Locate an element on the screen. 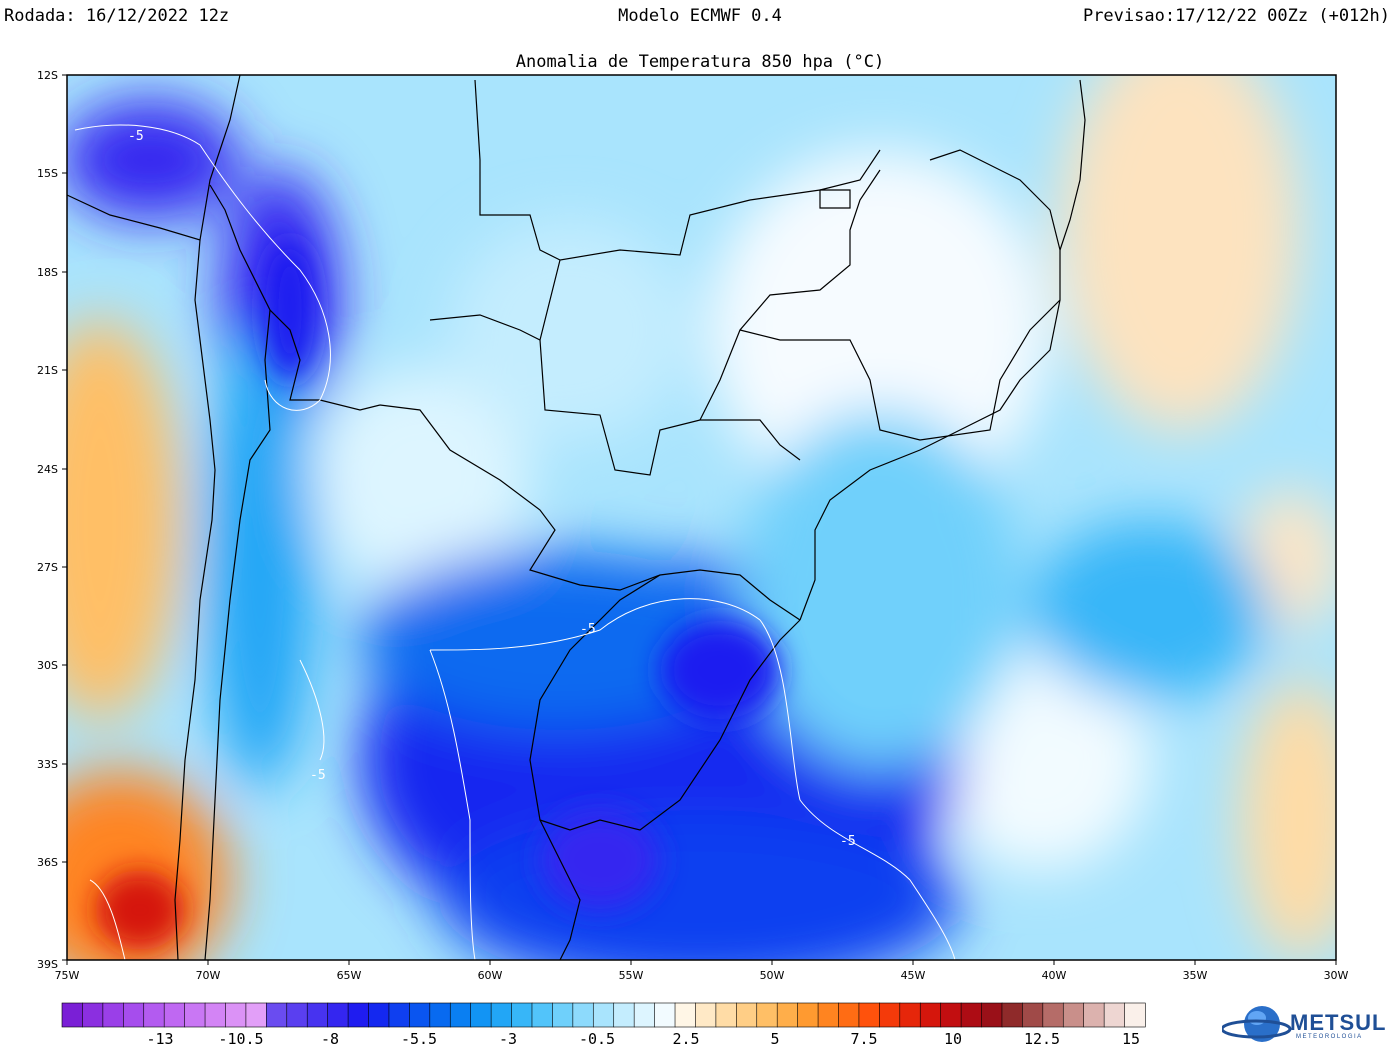  lon-label: 60W is located at coordinates (490, 975).